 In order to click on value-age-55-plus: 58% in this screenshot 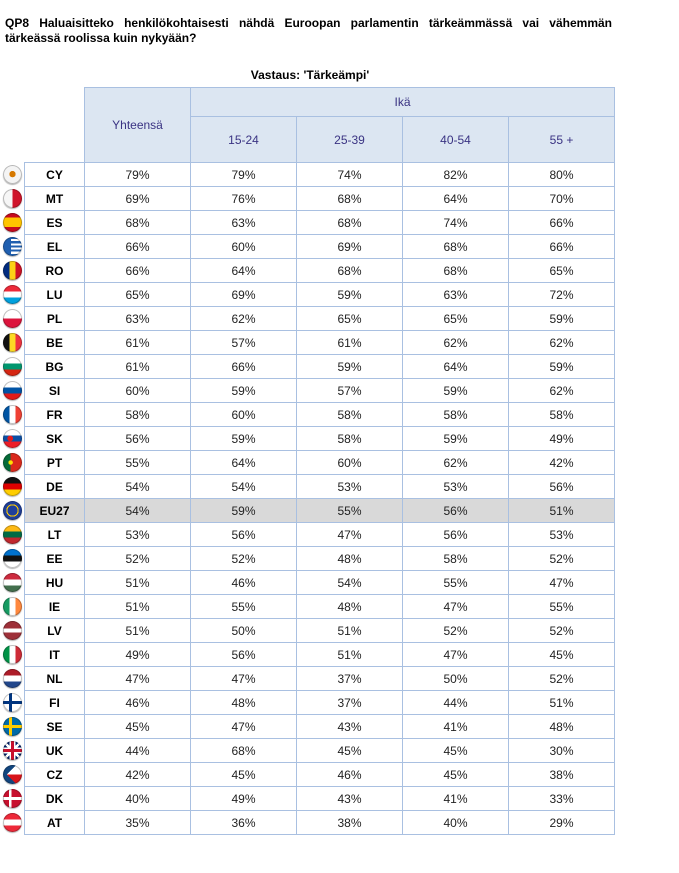, I will do `click(561, 414)`.